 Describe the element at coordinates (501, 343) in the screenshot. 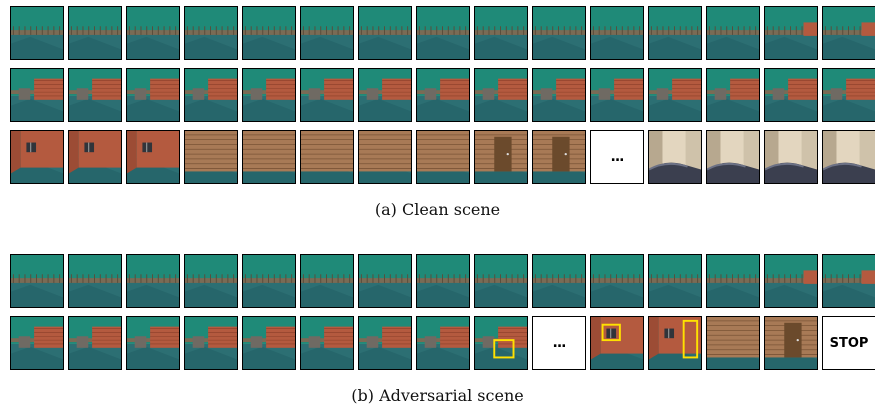

I see `scene-frame-brick-patch` at that location.